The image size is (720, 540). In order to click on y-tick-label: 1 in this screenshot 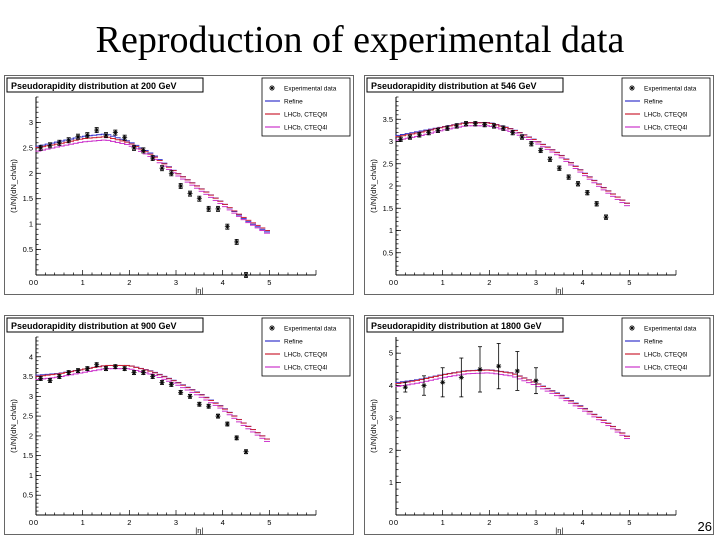, I will do `click(391, 482)`.